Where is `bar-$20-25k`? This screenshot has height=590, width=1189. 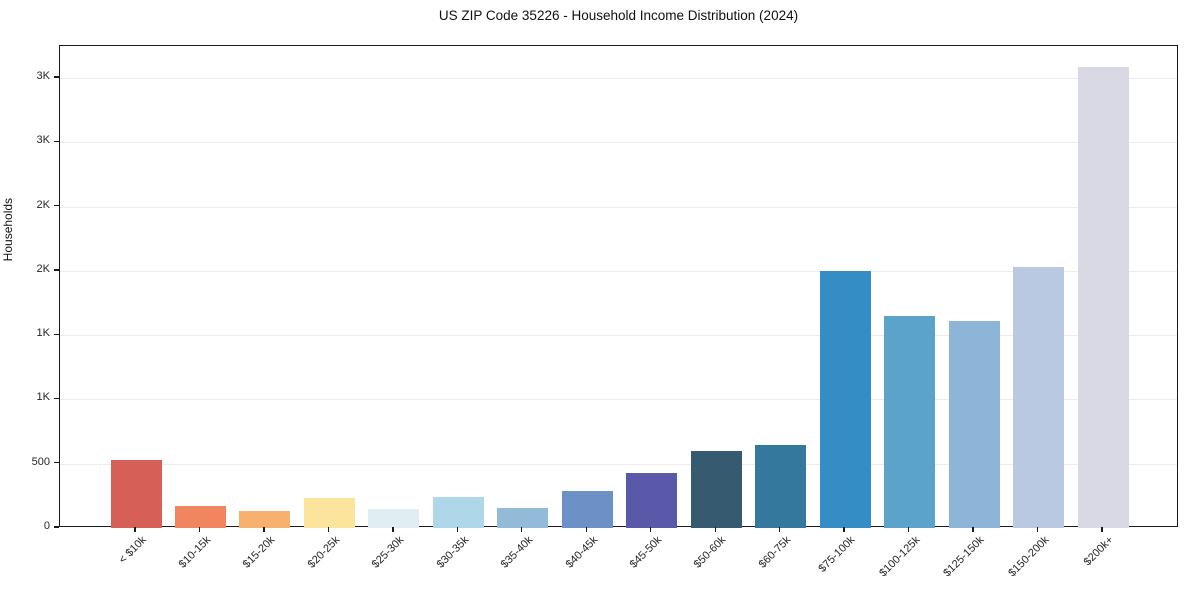
bar-$20-25k is located at coordinates (329, 513).